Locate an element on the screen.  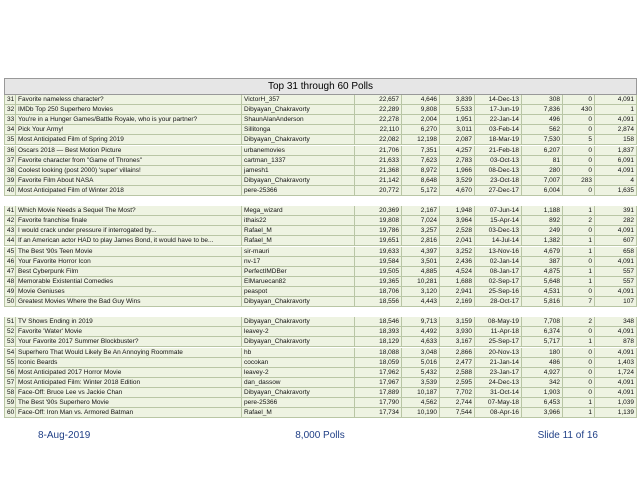
table-cell: 282 is located at coordinates (616, 221).